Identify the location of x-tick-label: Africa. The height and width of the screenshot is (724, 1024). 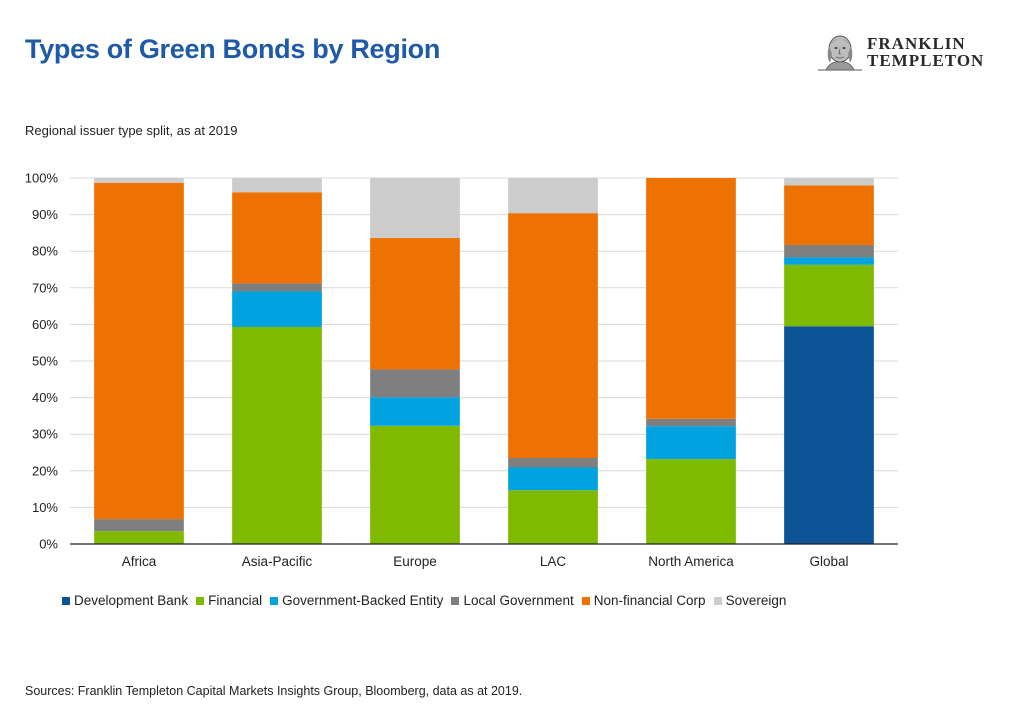
(139, 561).